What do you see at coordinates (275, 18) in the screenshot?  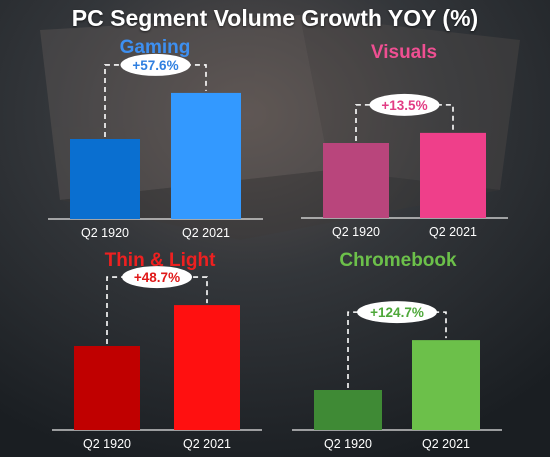 I see `page-title: PC Segment Volume Growth YOY (%)` at bounding box center [275, 18].